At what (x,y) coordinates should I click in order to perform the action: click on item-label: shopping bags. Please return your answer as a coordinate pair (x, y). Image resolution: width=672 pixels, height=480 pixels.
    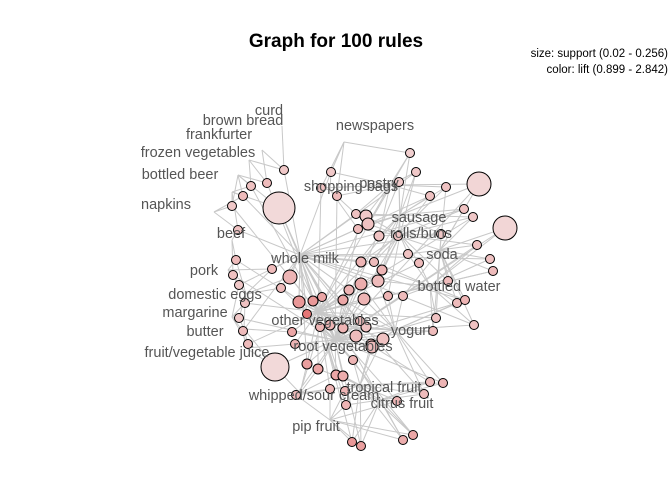
    Looking at the image, I should click on (351, 187).